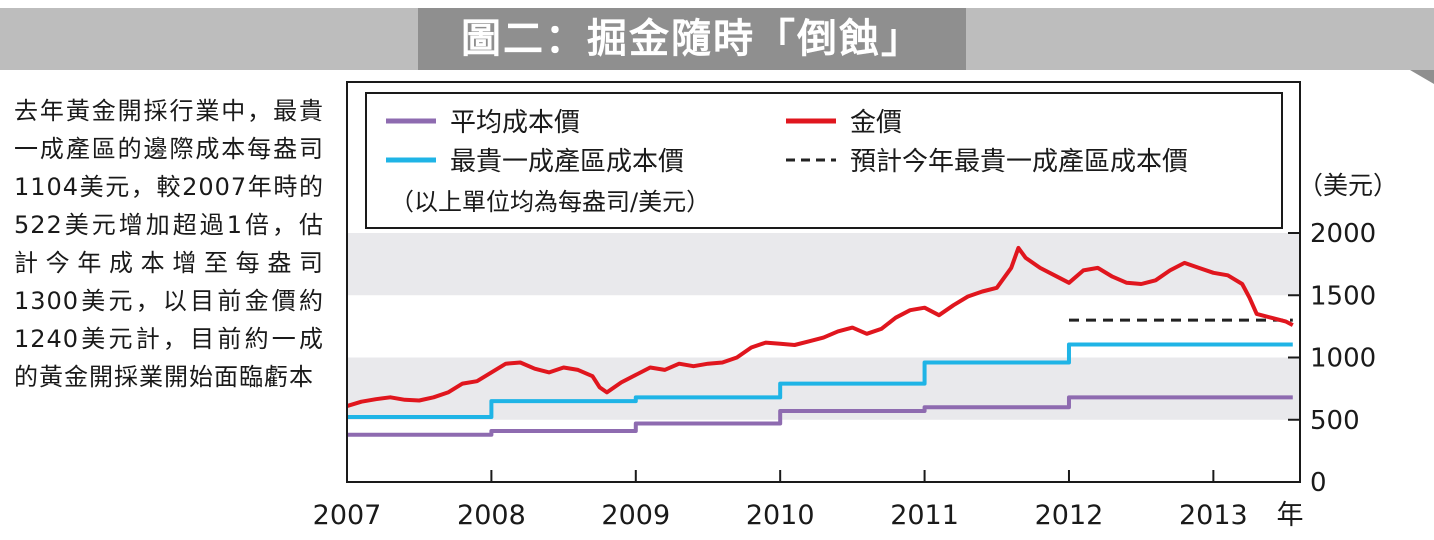 This screenshot has width=1434, height=540. What do you see at coordinates (1318, 483) in the screenshot?
I see `y-tick-label: 0` at bounding box center [1318, 483].